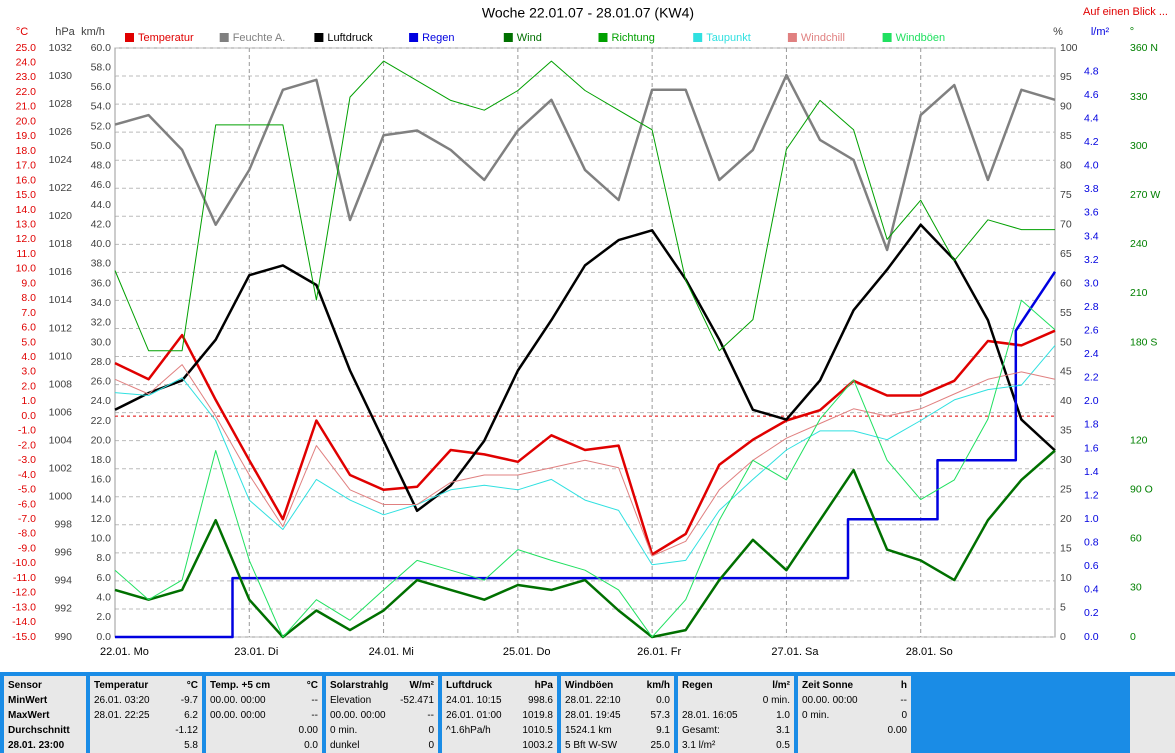  I want to click on y-tick-label: -4.0, so click(27, 475).